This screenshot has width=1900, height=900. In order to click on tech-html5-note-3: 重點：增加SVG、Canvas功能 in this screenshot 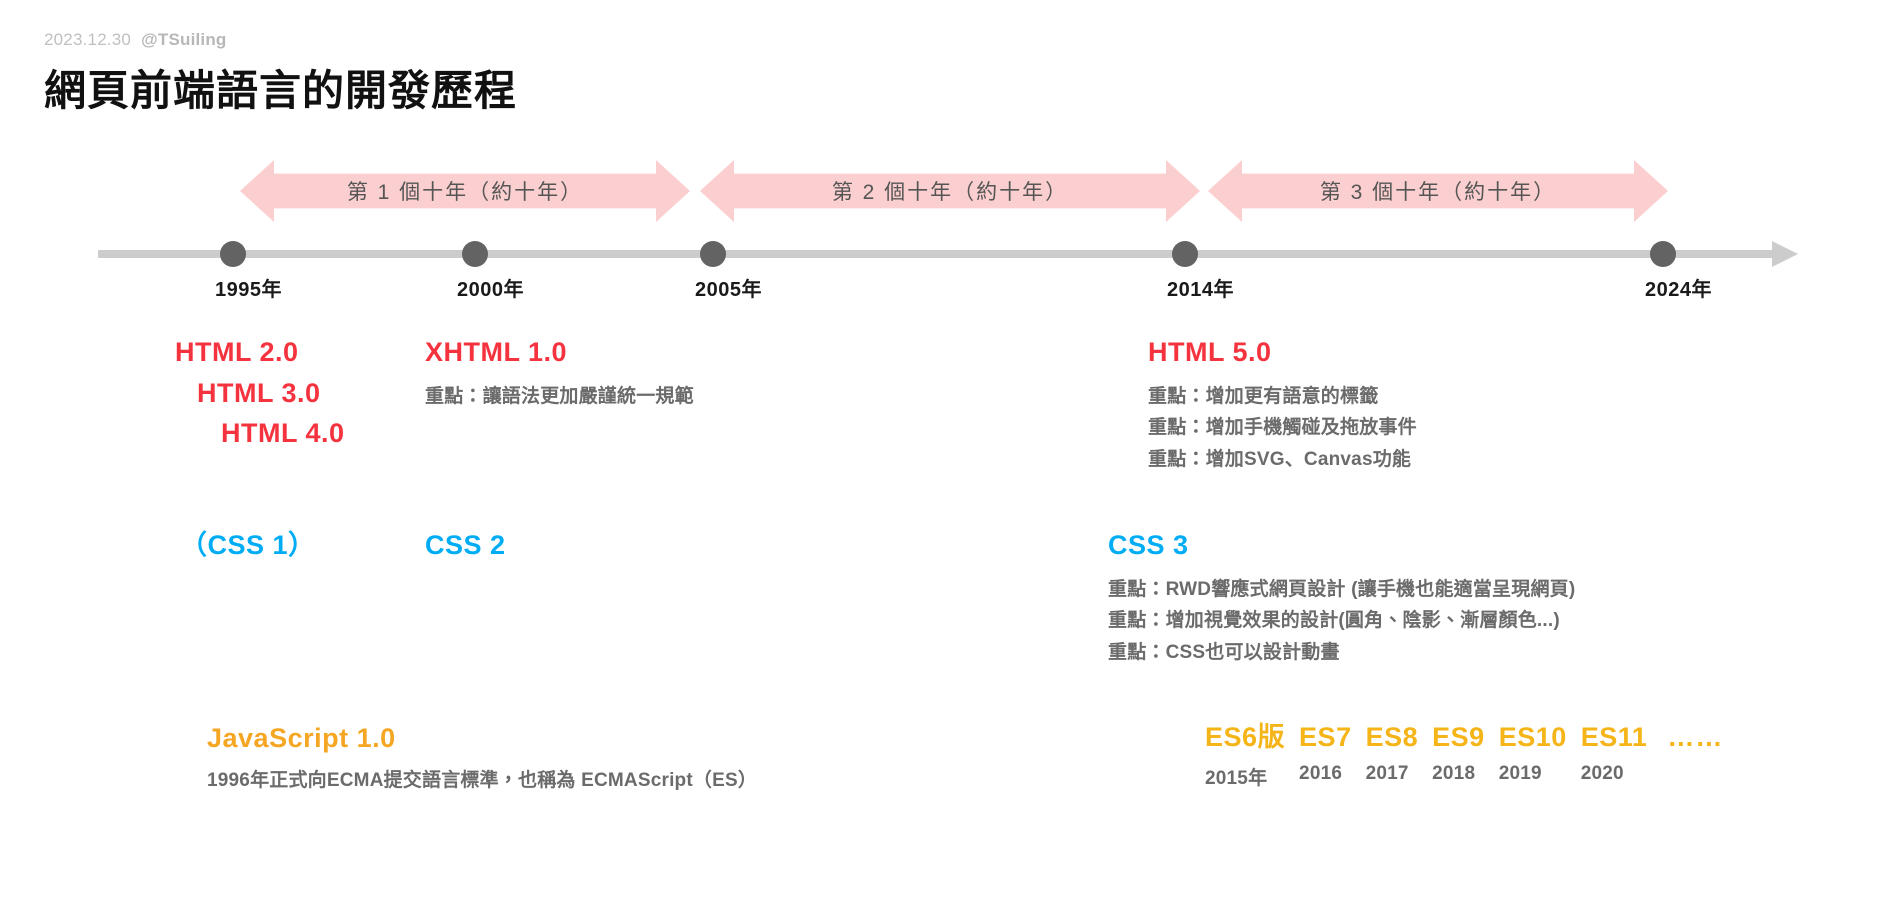, I will do `click(1280, 460)`.